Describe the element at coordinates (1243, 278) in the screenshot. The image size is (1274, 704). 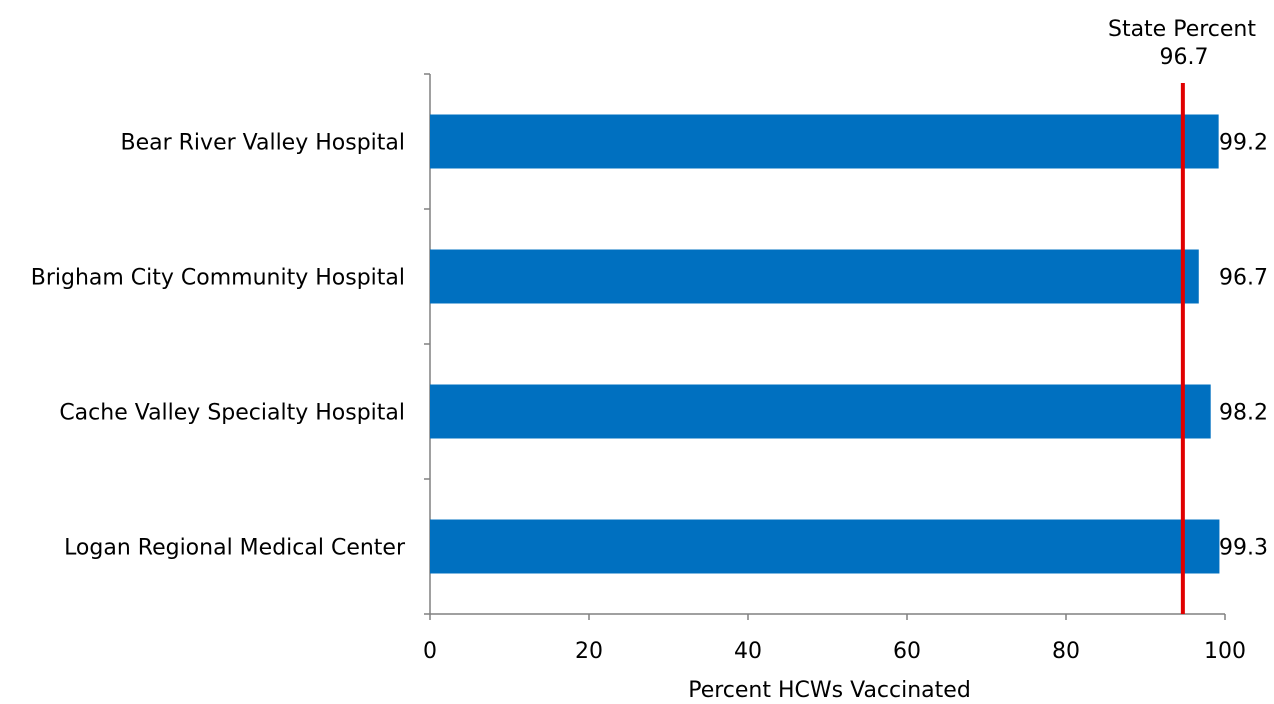
I see `data-label: 96.7` at that location.